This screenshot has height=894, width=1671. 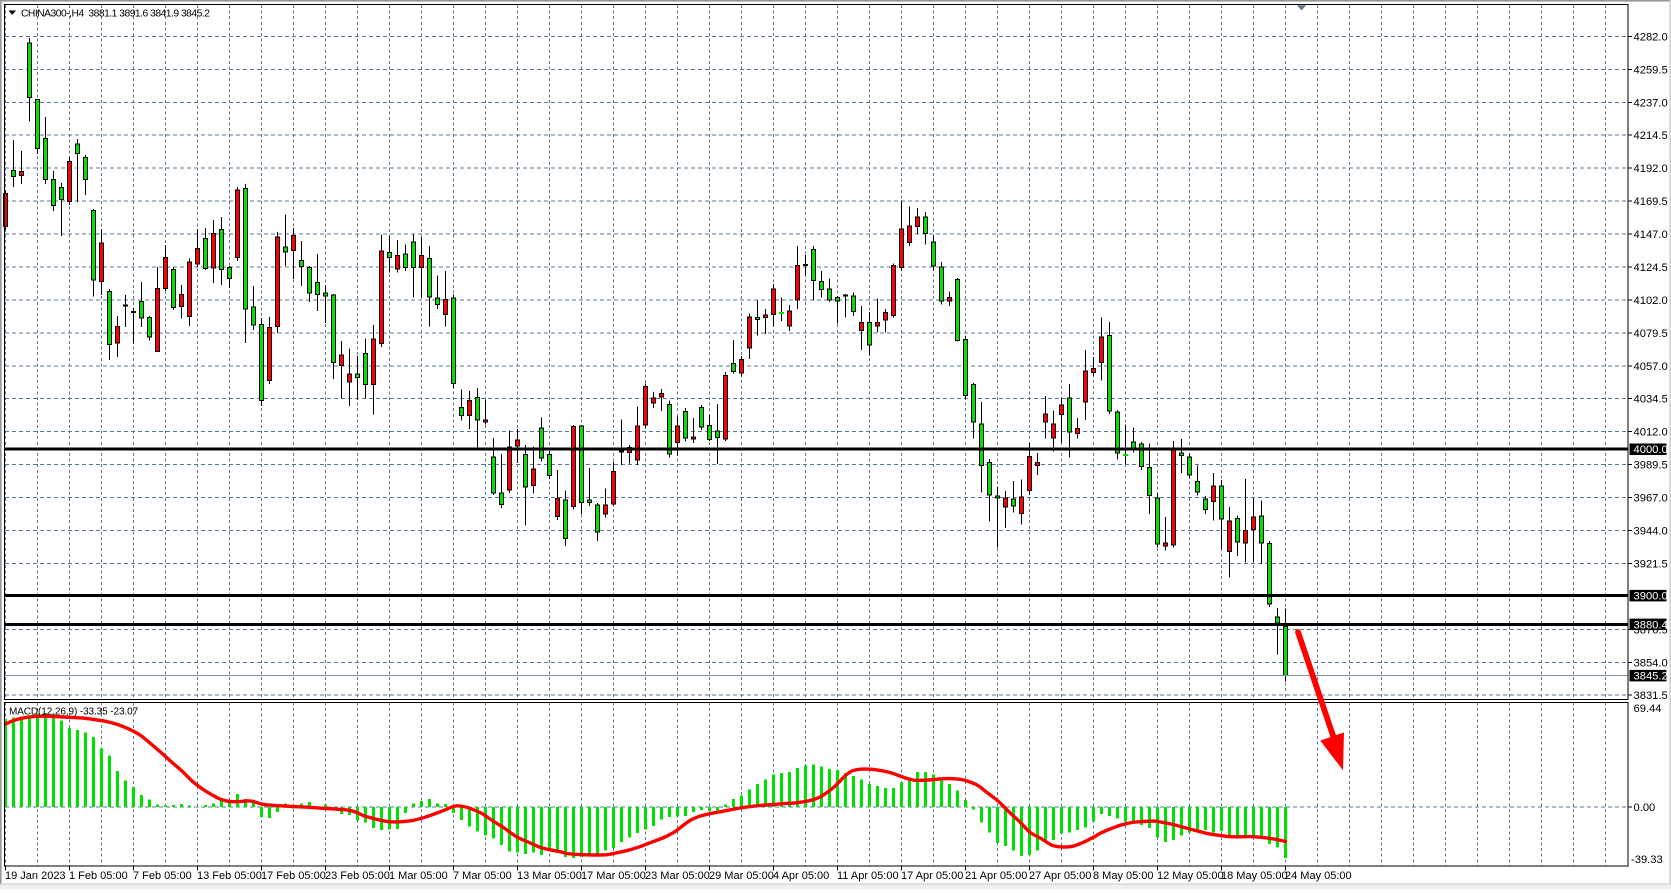 I want to click on svg-text: 1 Mar 05:00, so click(x=418, y=876).